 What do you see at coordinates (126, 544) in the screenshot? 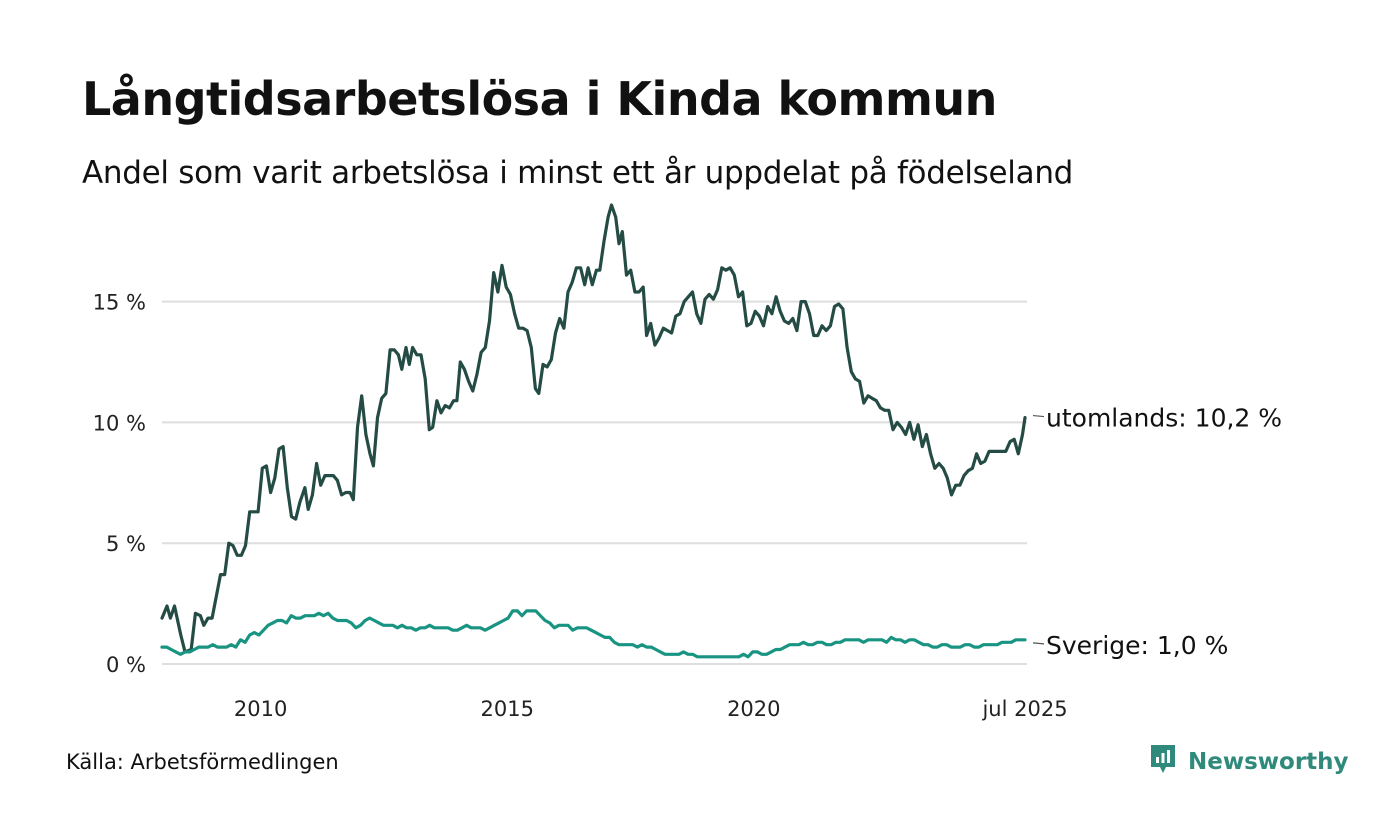
I see `y-tick-label: 5 %` at bounding box center [126, 544].